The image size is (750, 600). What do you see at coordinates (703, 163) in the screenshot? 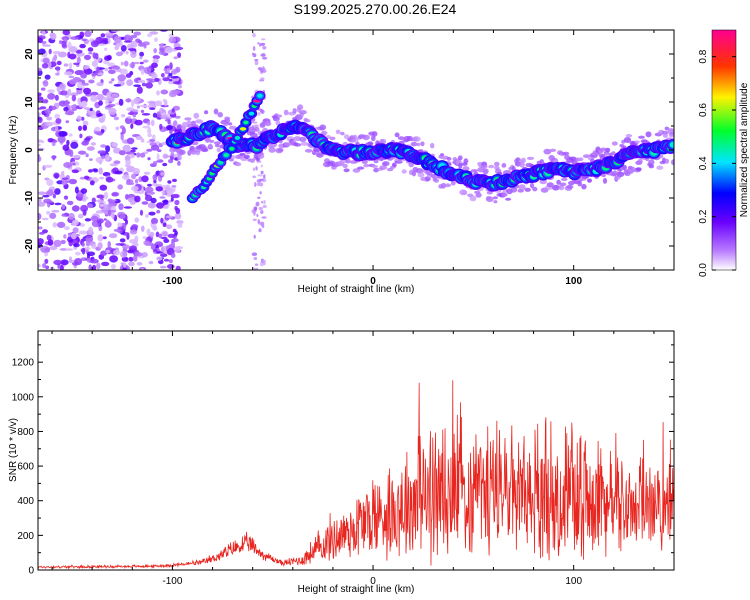
I see `colorbar-tick-label: 0.4` at bounding box center [703, 163].